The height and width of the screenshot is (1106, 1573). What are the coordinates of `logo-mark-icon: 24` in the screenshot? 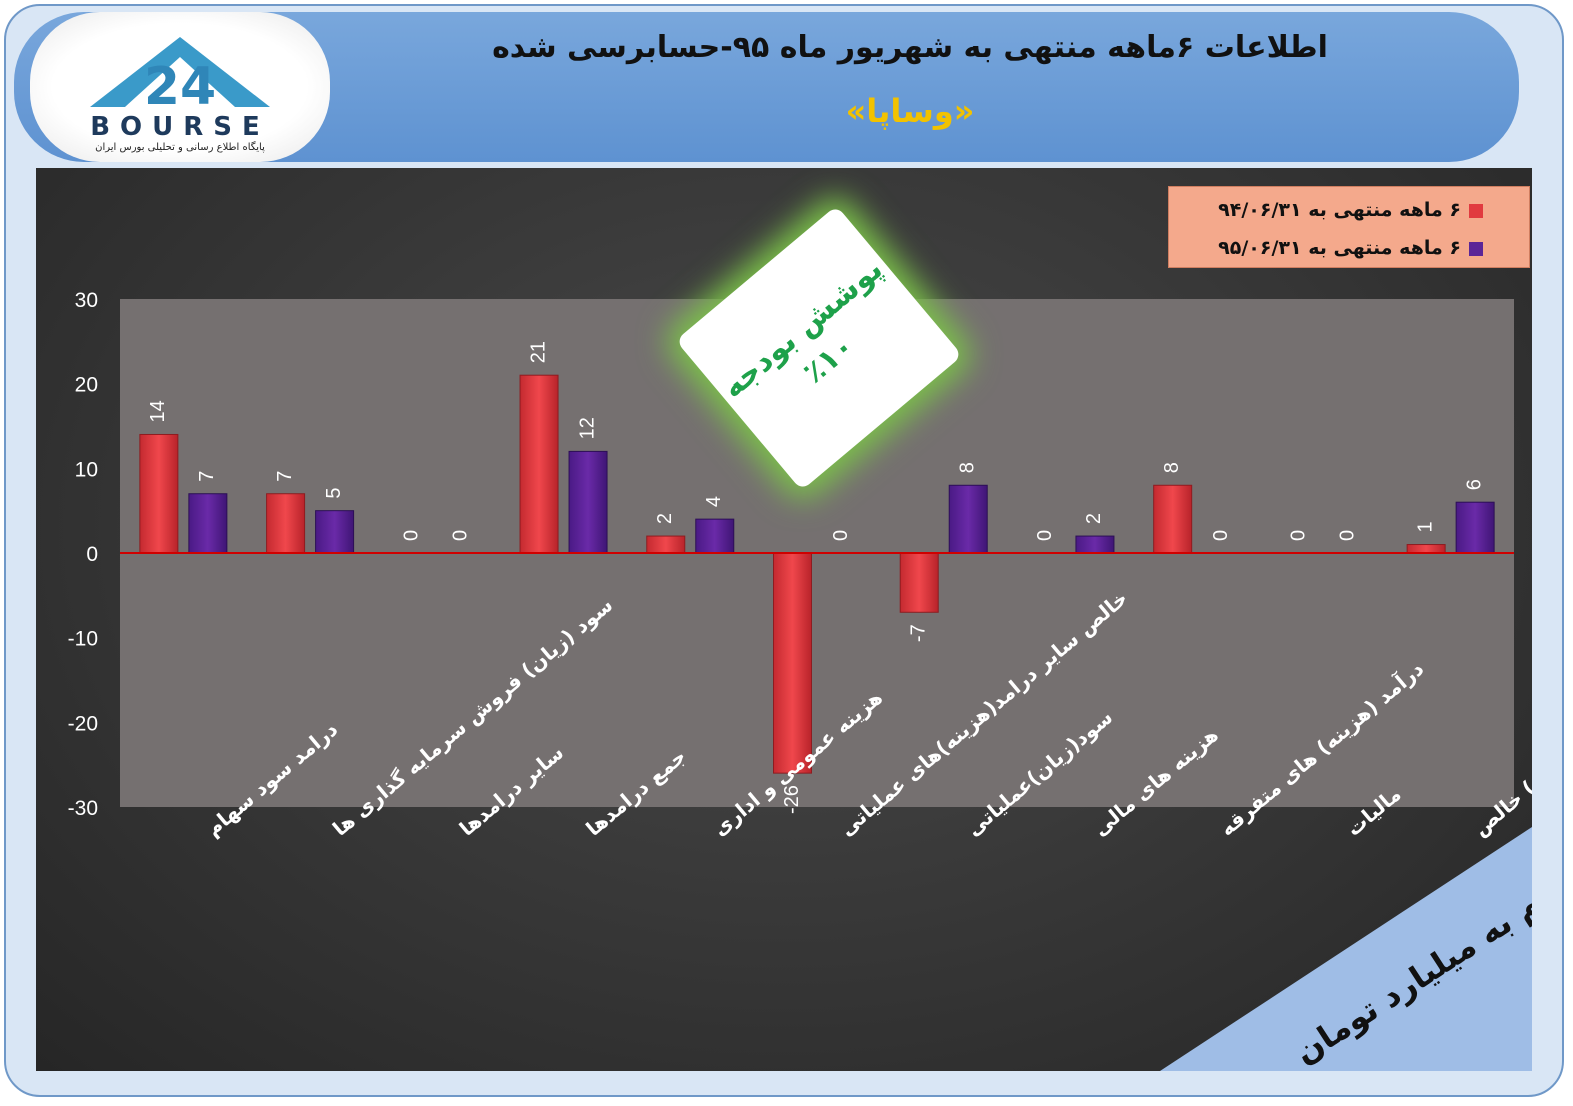 It's located at (180, 77).